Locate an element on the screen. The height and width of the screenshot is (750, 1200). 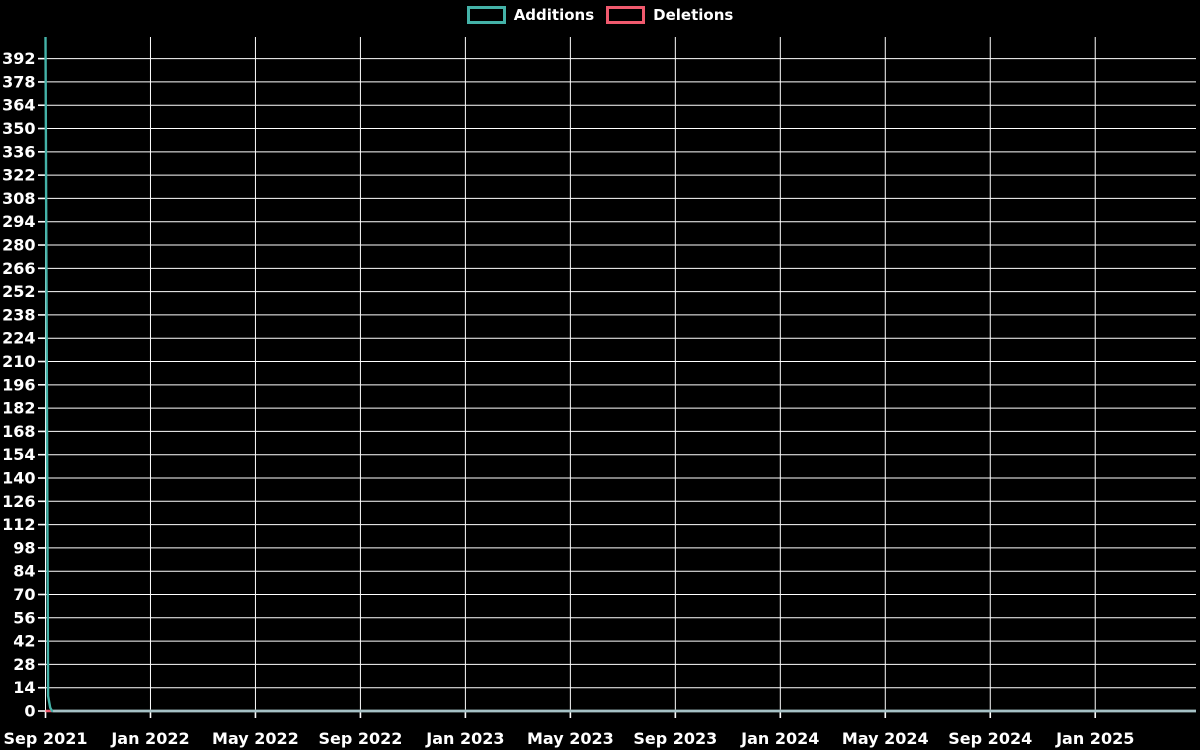
y-tick-label: 238 is located at coordinates (18, 314).